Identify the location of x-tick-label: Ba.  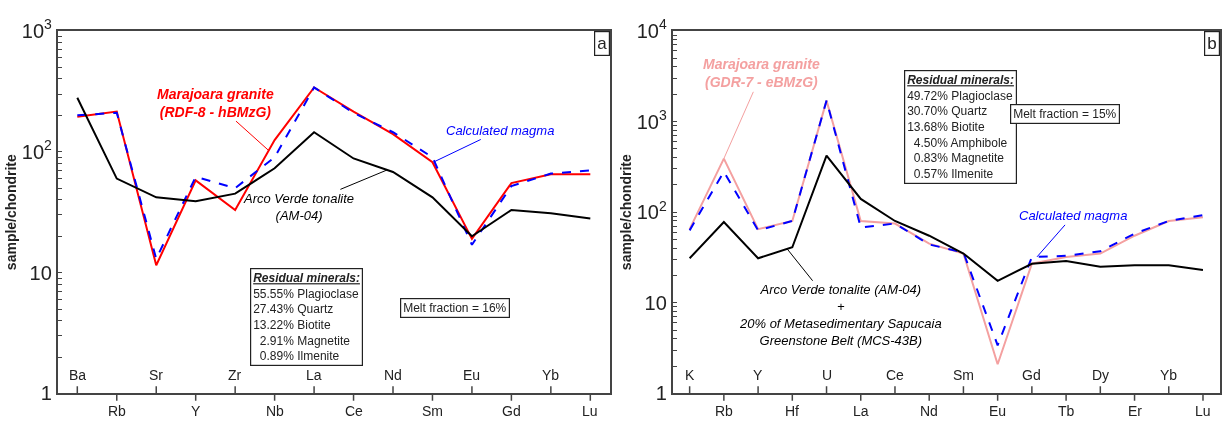
(78, 375).